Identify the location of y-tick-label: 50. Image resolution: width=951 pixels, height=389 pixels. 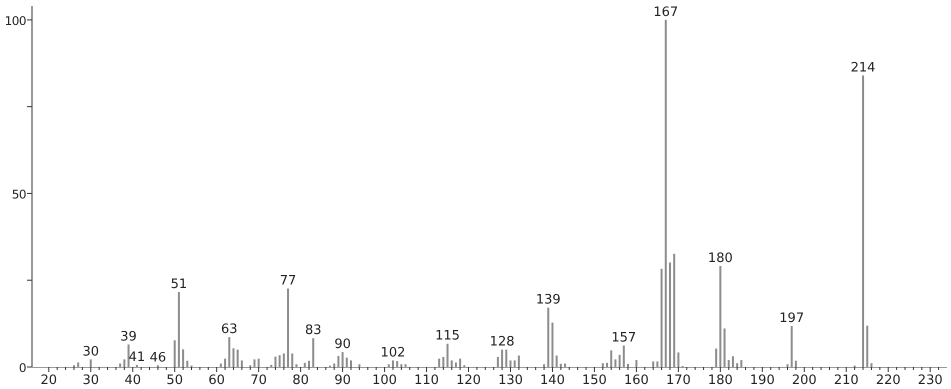
(19, 194).